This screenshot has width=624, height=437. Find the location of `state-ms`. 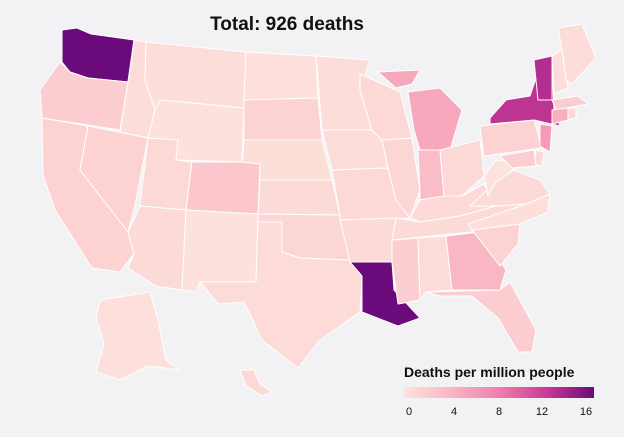

state-ms is located at coordinates (406, 271).